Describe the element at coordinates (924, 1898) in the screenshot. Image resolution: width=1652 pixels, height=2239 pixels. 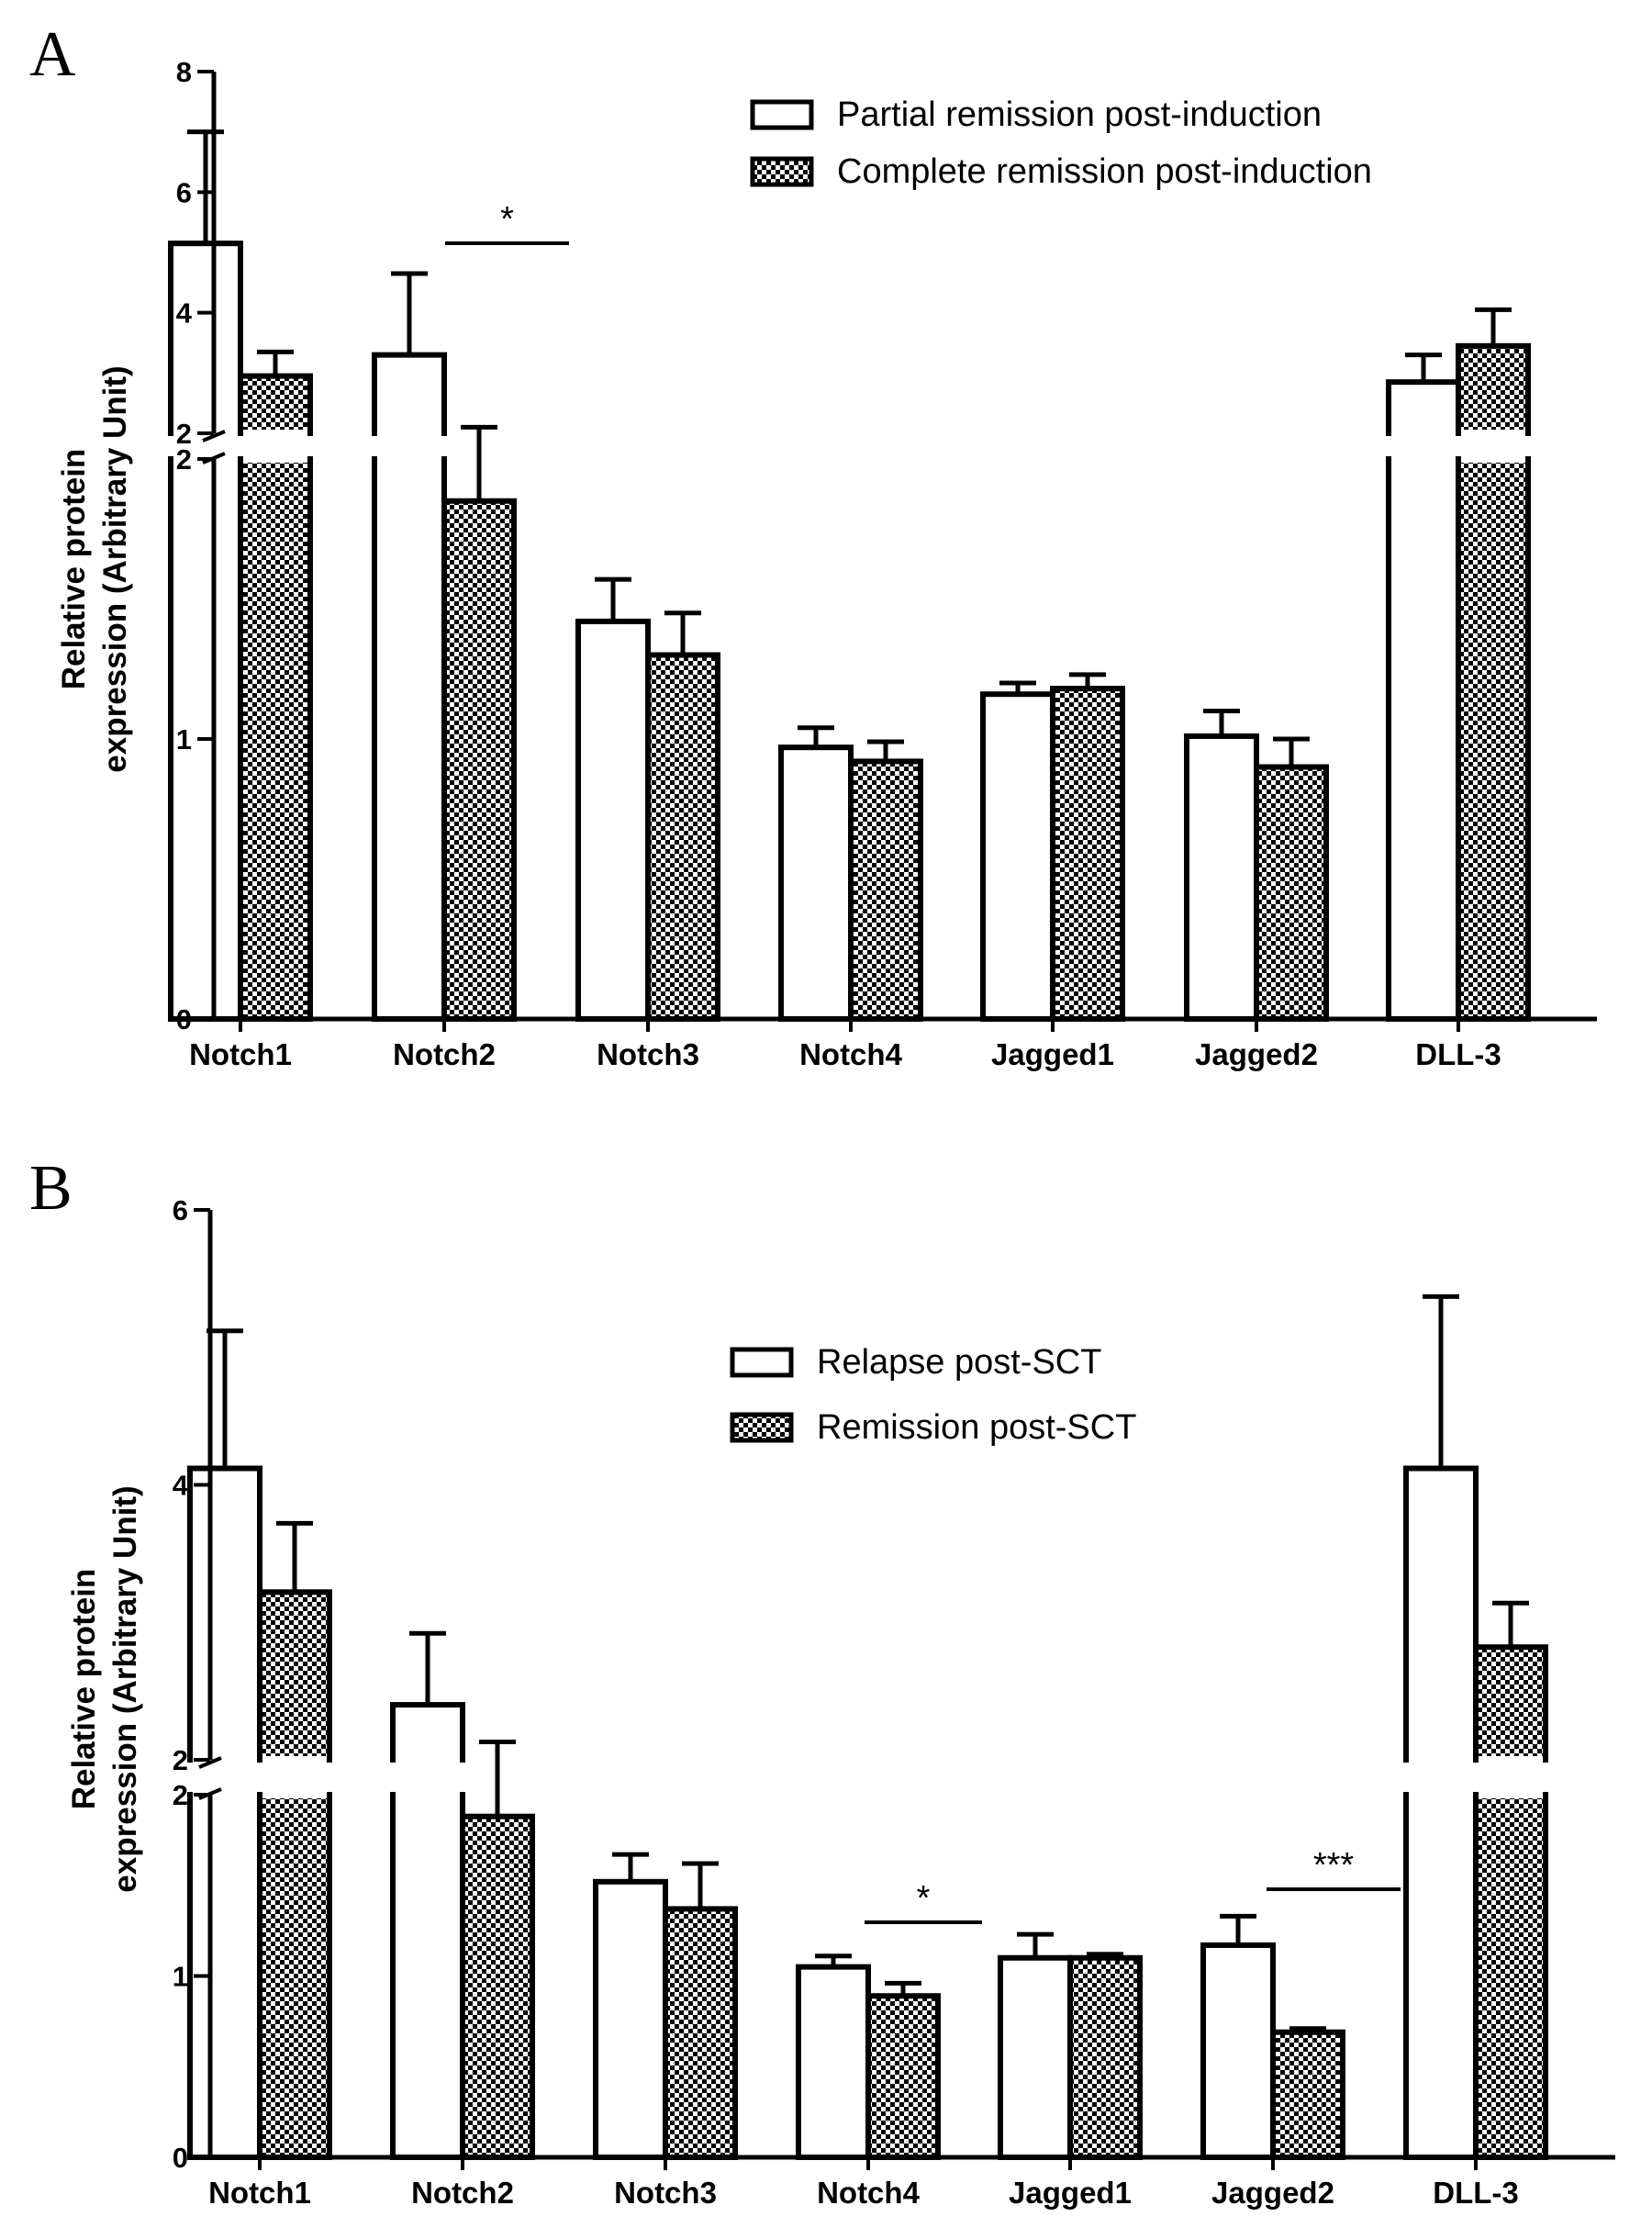
I see `significance-marker-notch4: *` at that location.